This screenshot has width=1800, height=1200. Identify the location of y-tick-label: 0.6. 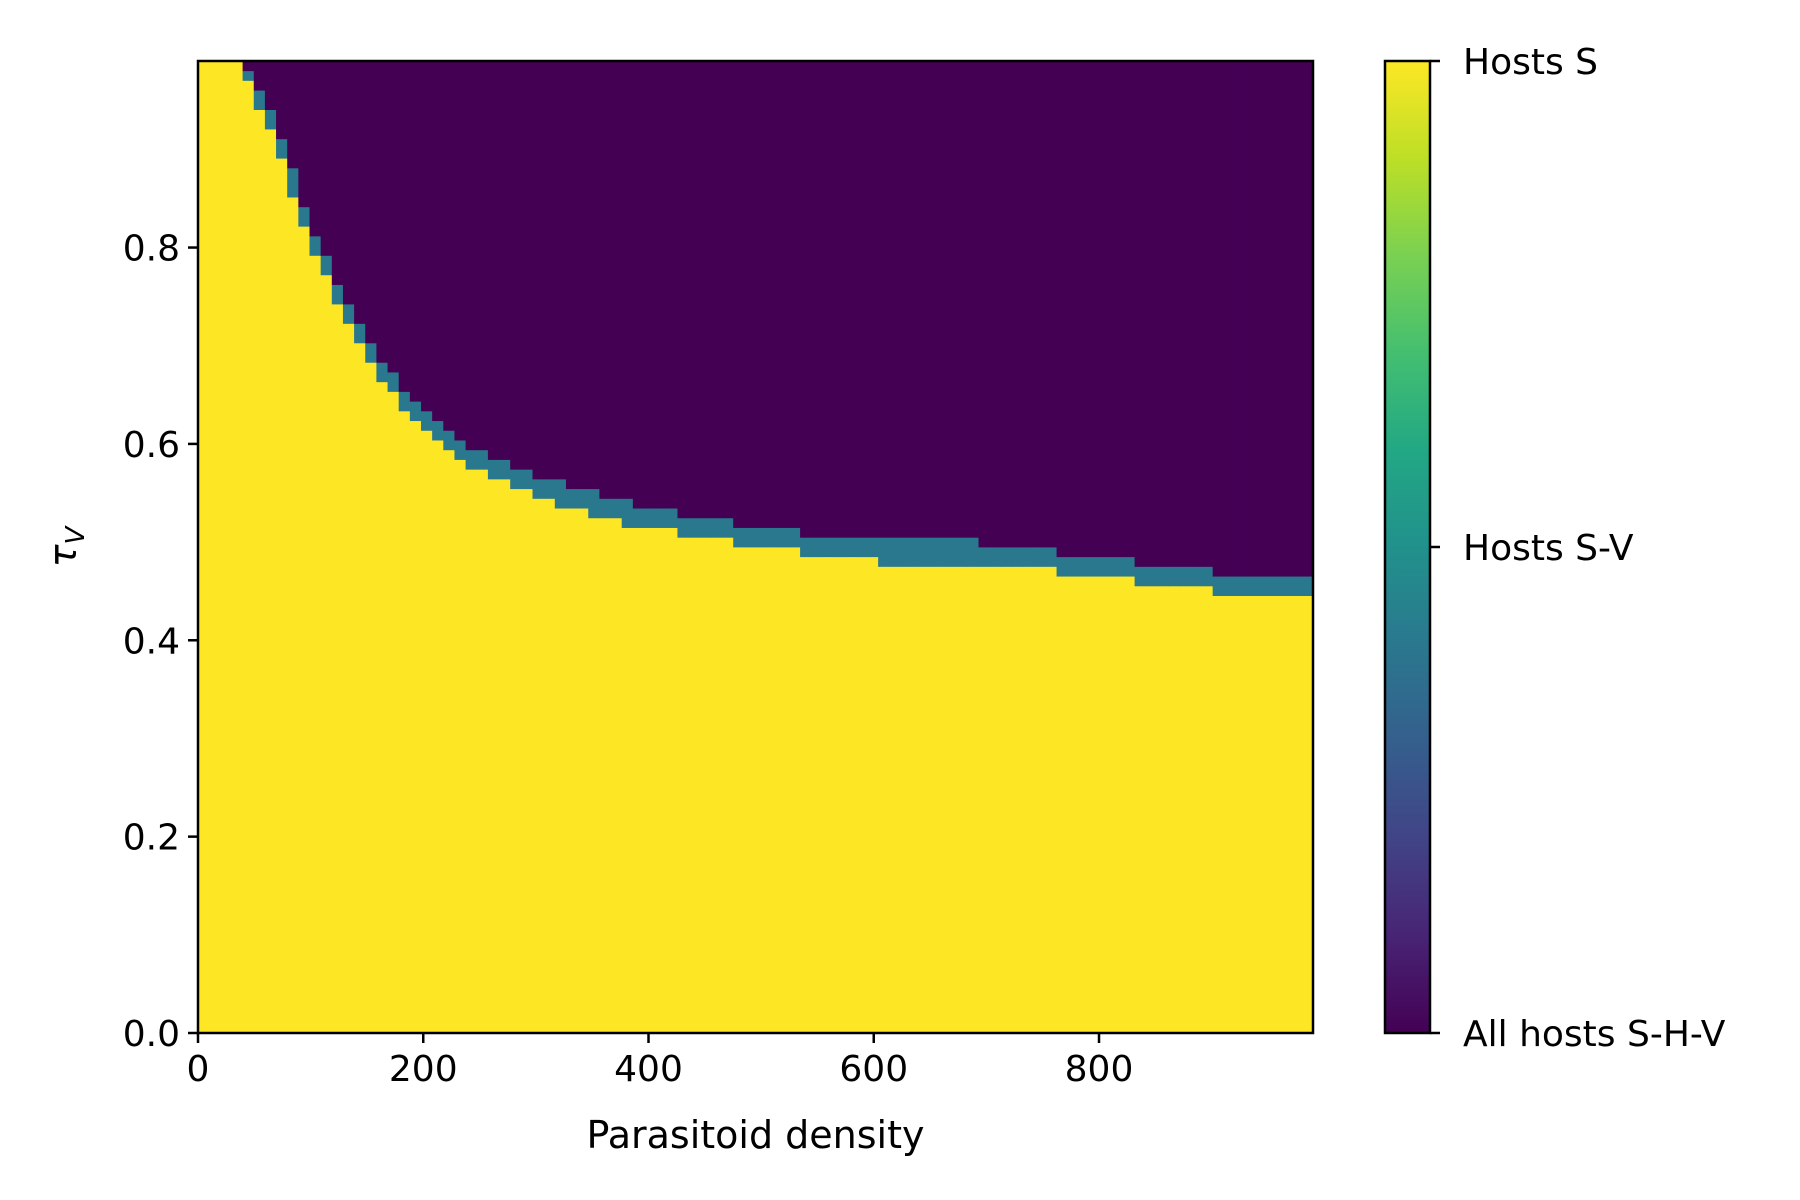
(151, 445).